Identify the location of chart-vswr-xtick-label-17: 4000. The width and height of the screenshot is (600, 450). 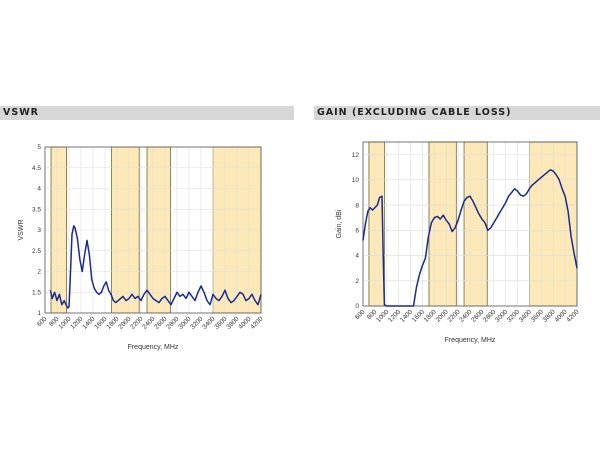
(244, 322).